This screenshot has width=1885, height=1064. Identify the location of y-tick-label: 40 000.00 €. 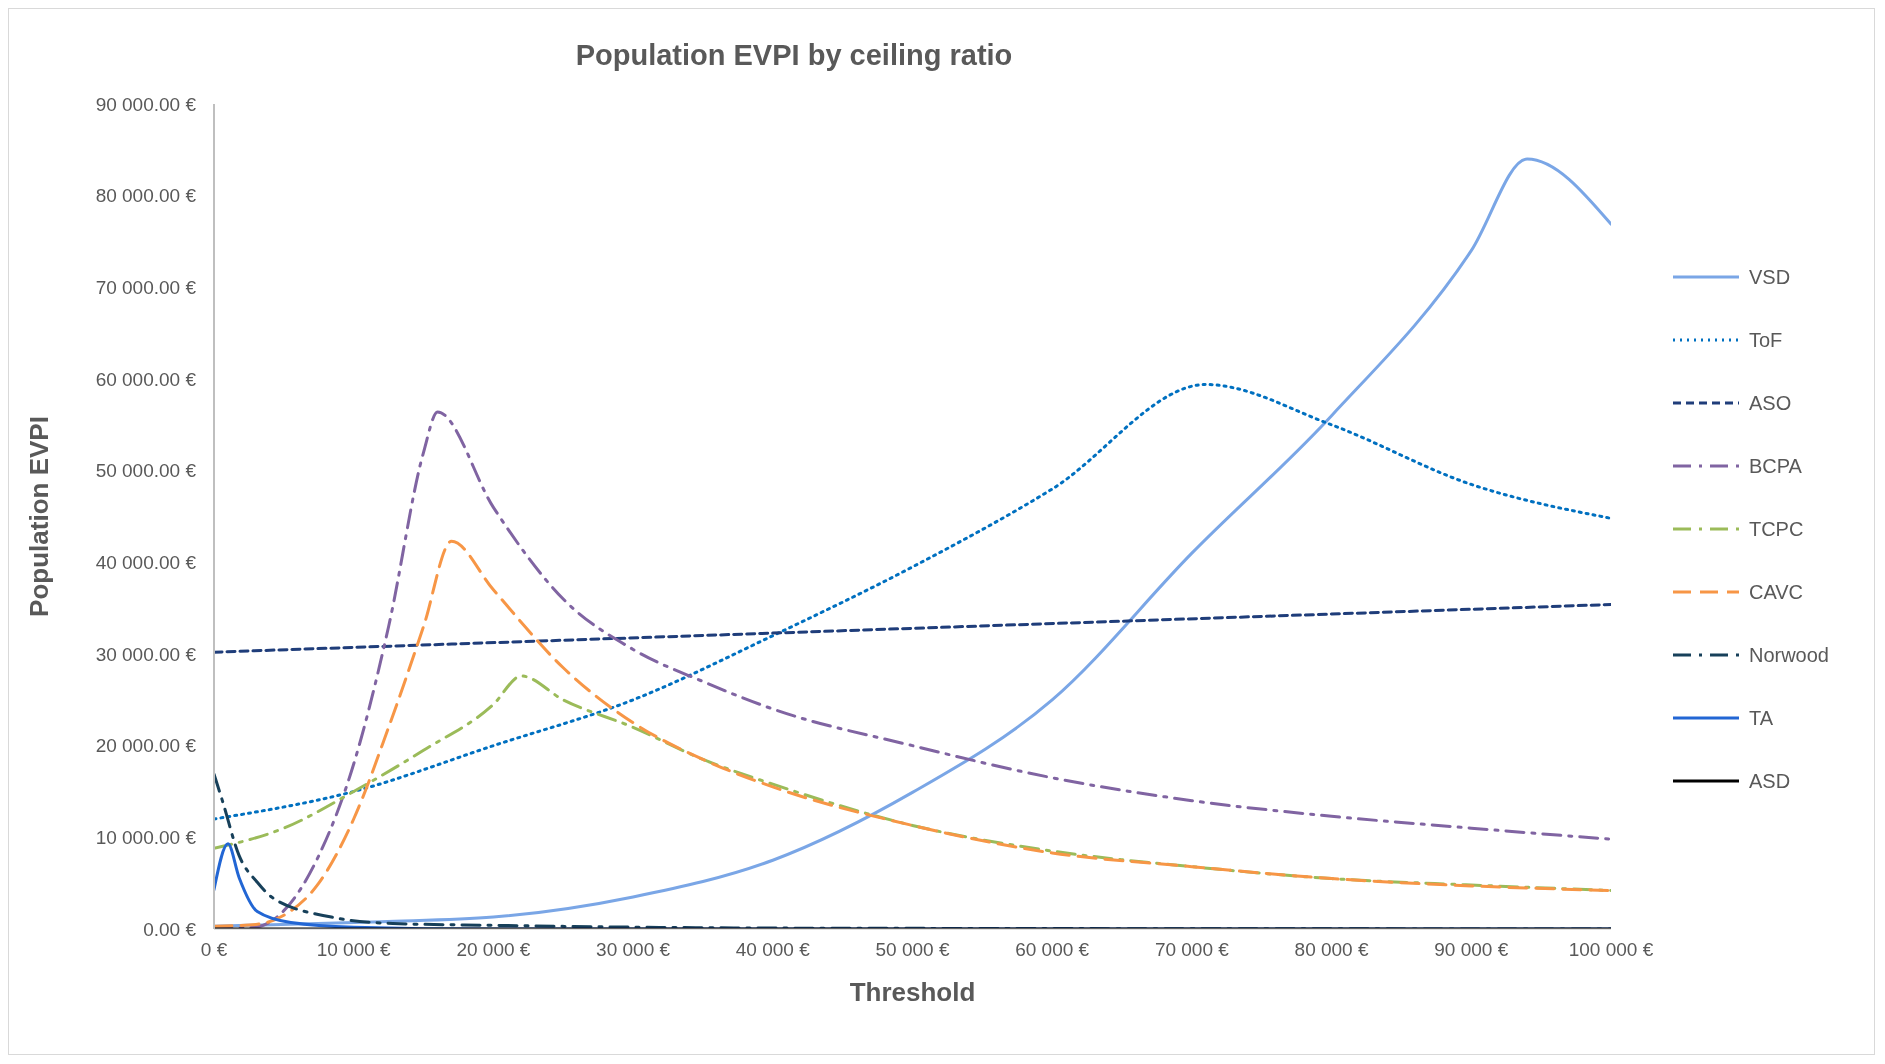
(146, 563).